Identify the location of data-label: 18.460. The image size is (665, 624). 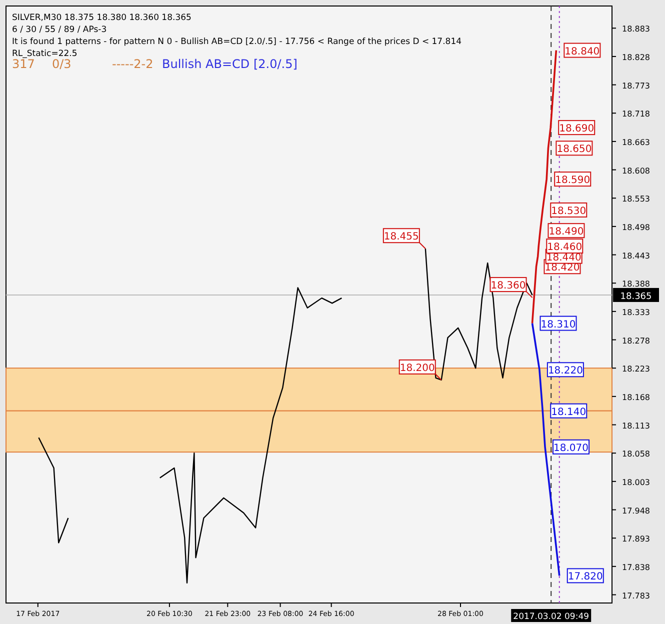
(564, 248).